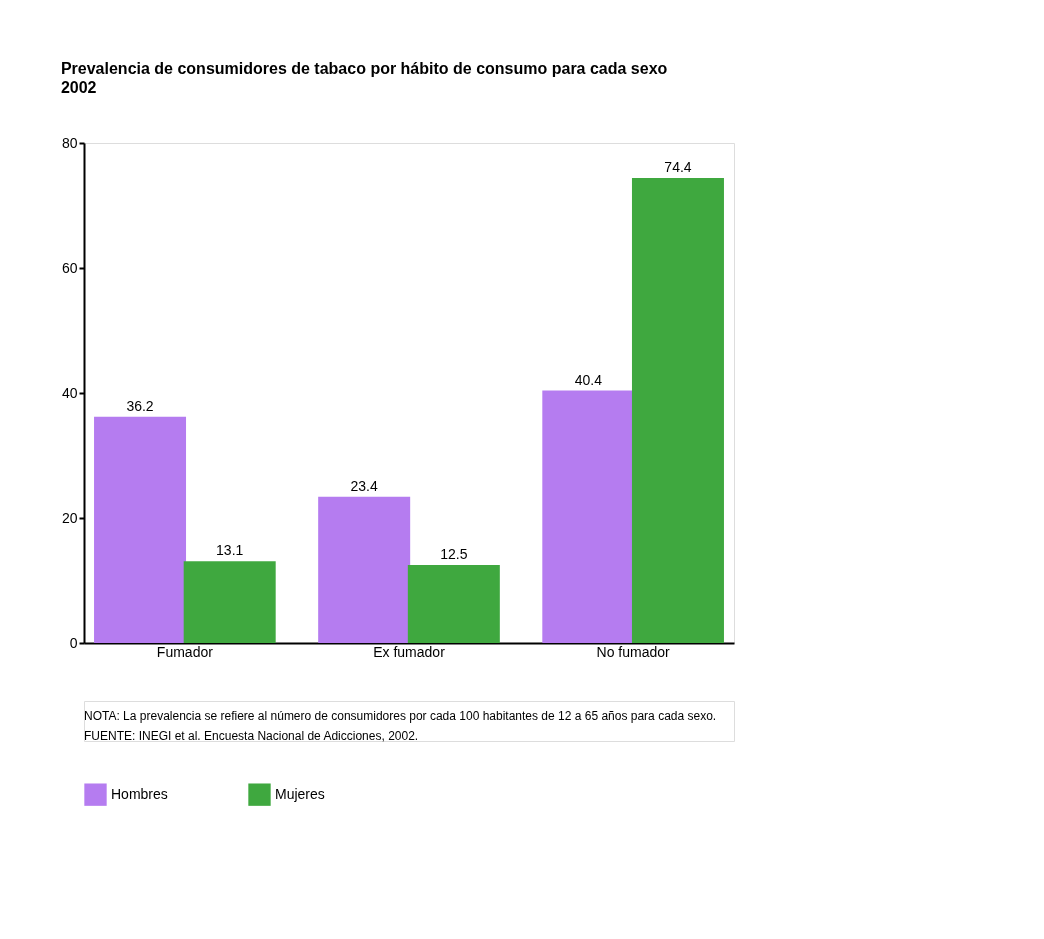  What do you see at coordinates (73, 642) in the screenshot?
I see `y-tick-label: 0` at bounding box center [73, 642].